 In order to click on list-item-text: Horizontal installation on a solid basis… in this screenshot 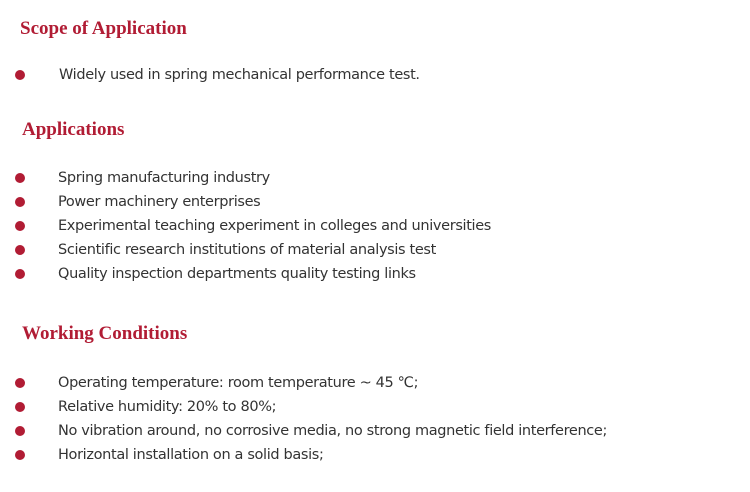, I will do `click(191, 455)`.